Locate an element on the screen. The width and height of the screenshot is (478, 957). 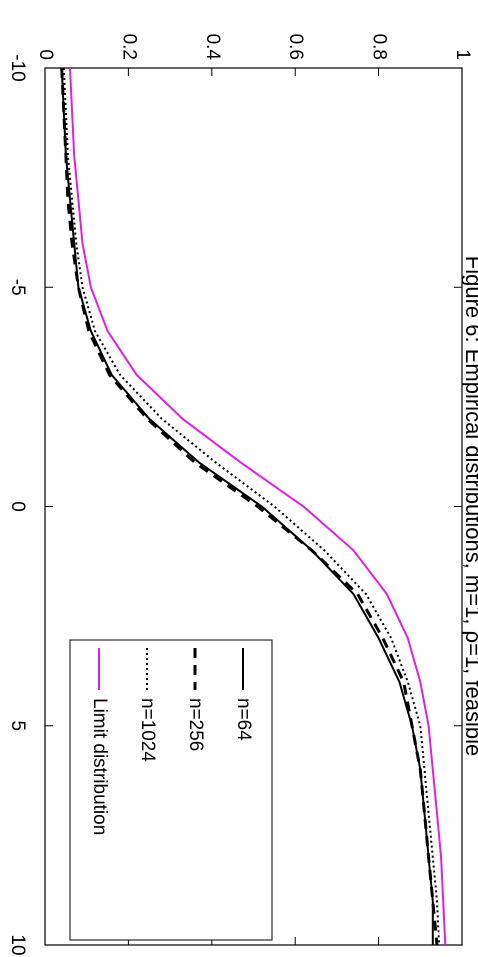
y-tick-label: 0.6 is located at coordinates (295, 47).